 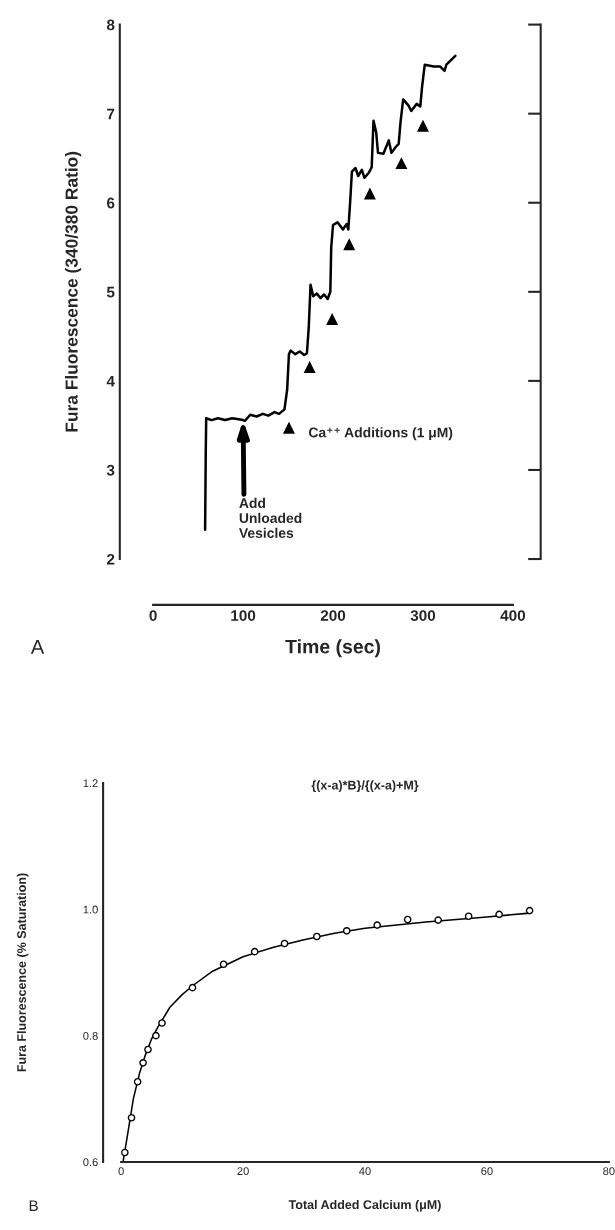 What do you see at coordinates (380, 434) in the screenshot?
I see `annotation: Ca⁺⁺ Additions (1 μM)` at bounding box center [380, 434].